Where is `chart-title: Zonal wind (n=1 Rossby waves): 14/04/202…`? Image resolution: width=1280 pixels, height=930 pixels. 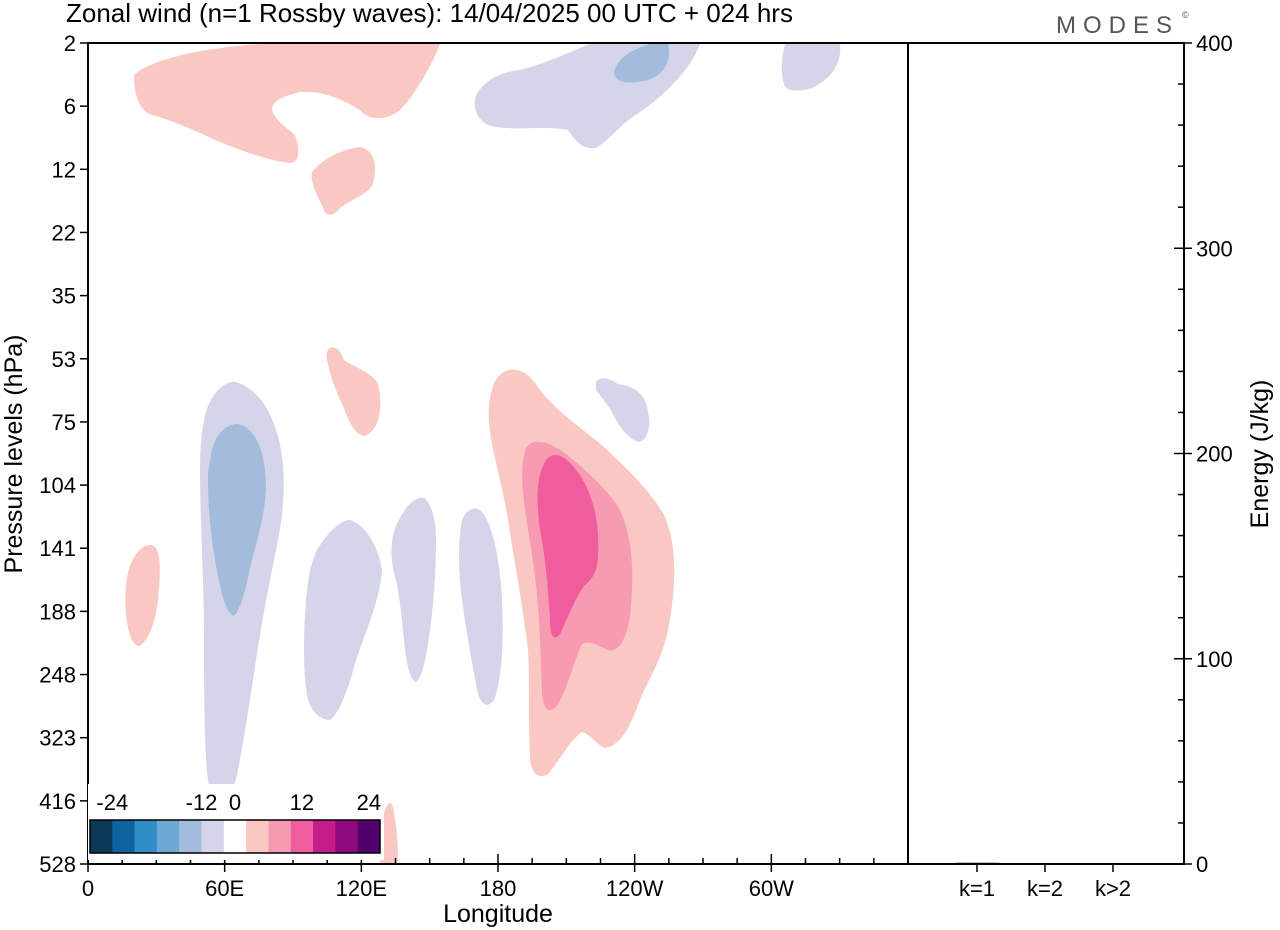
chart-title: Zonal wind (n=1 Rossby waves): 14/04/202… is located at coordinates (429, 14).